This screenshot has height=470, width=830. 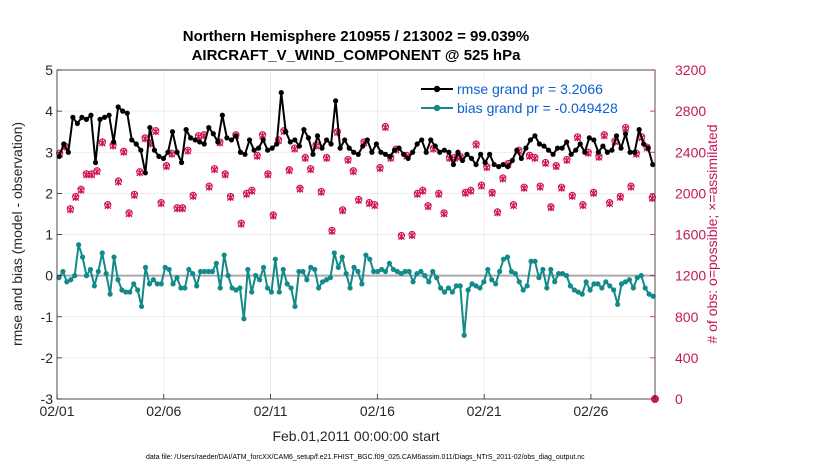 What do you see at coordinates (690, 193) in the screenshot?
I see `y-right-tick-label: 2000` at bounding box center [690, 193].